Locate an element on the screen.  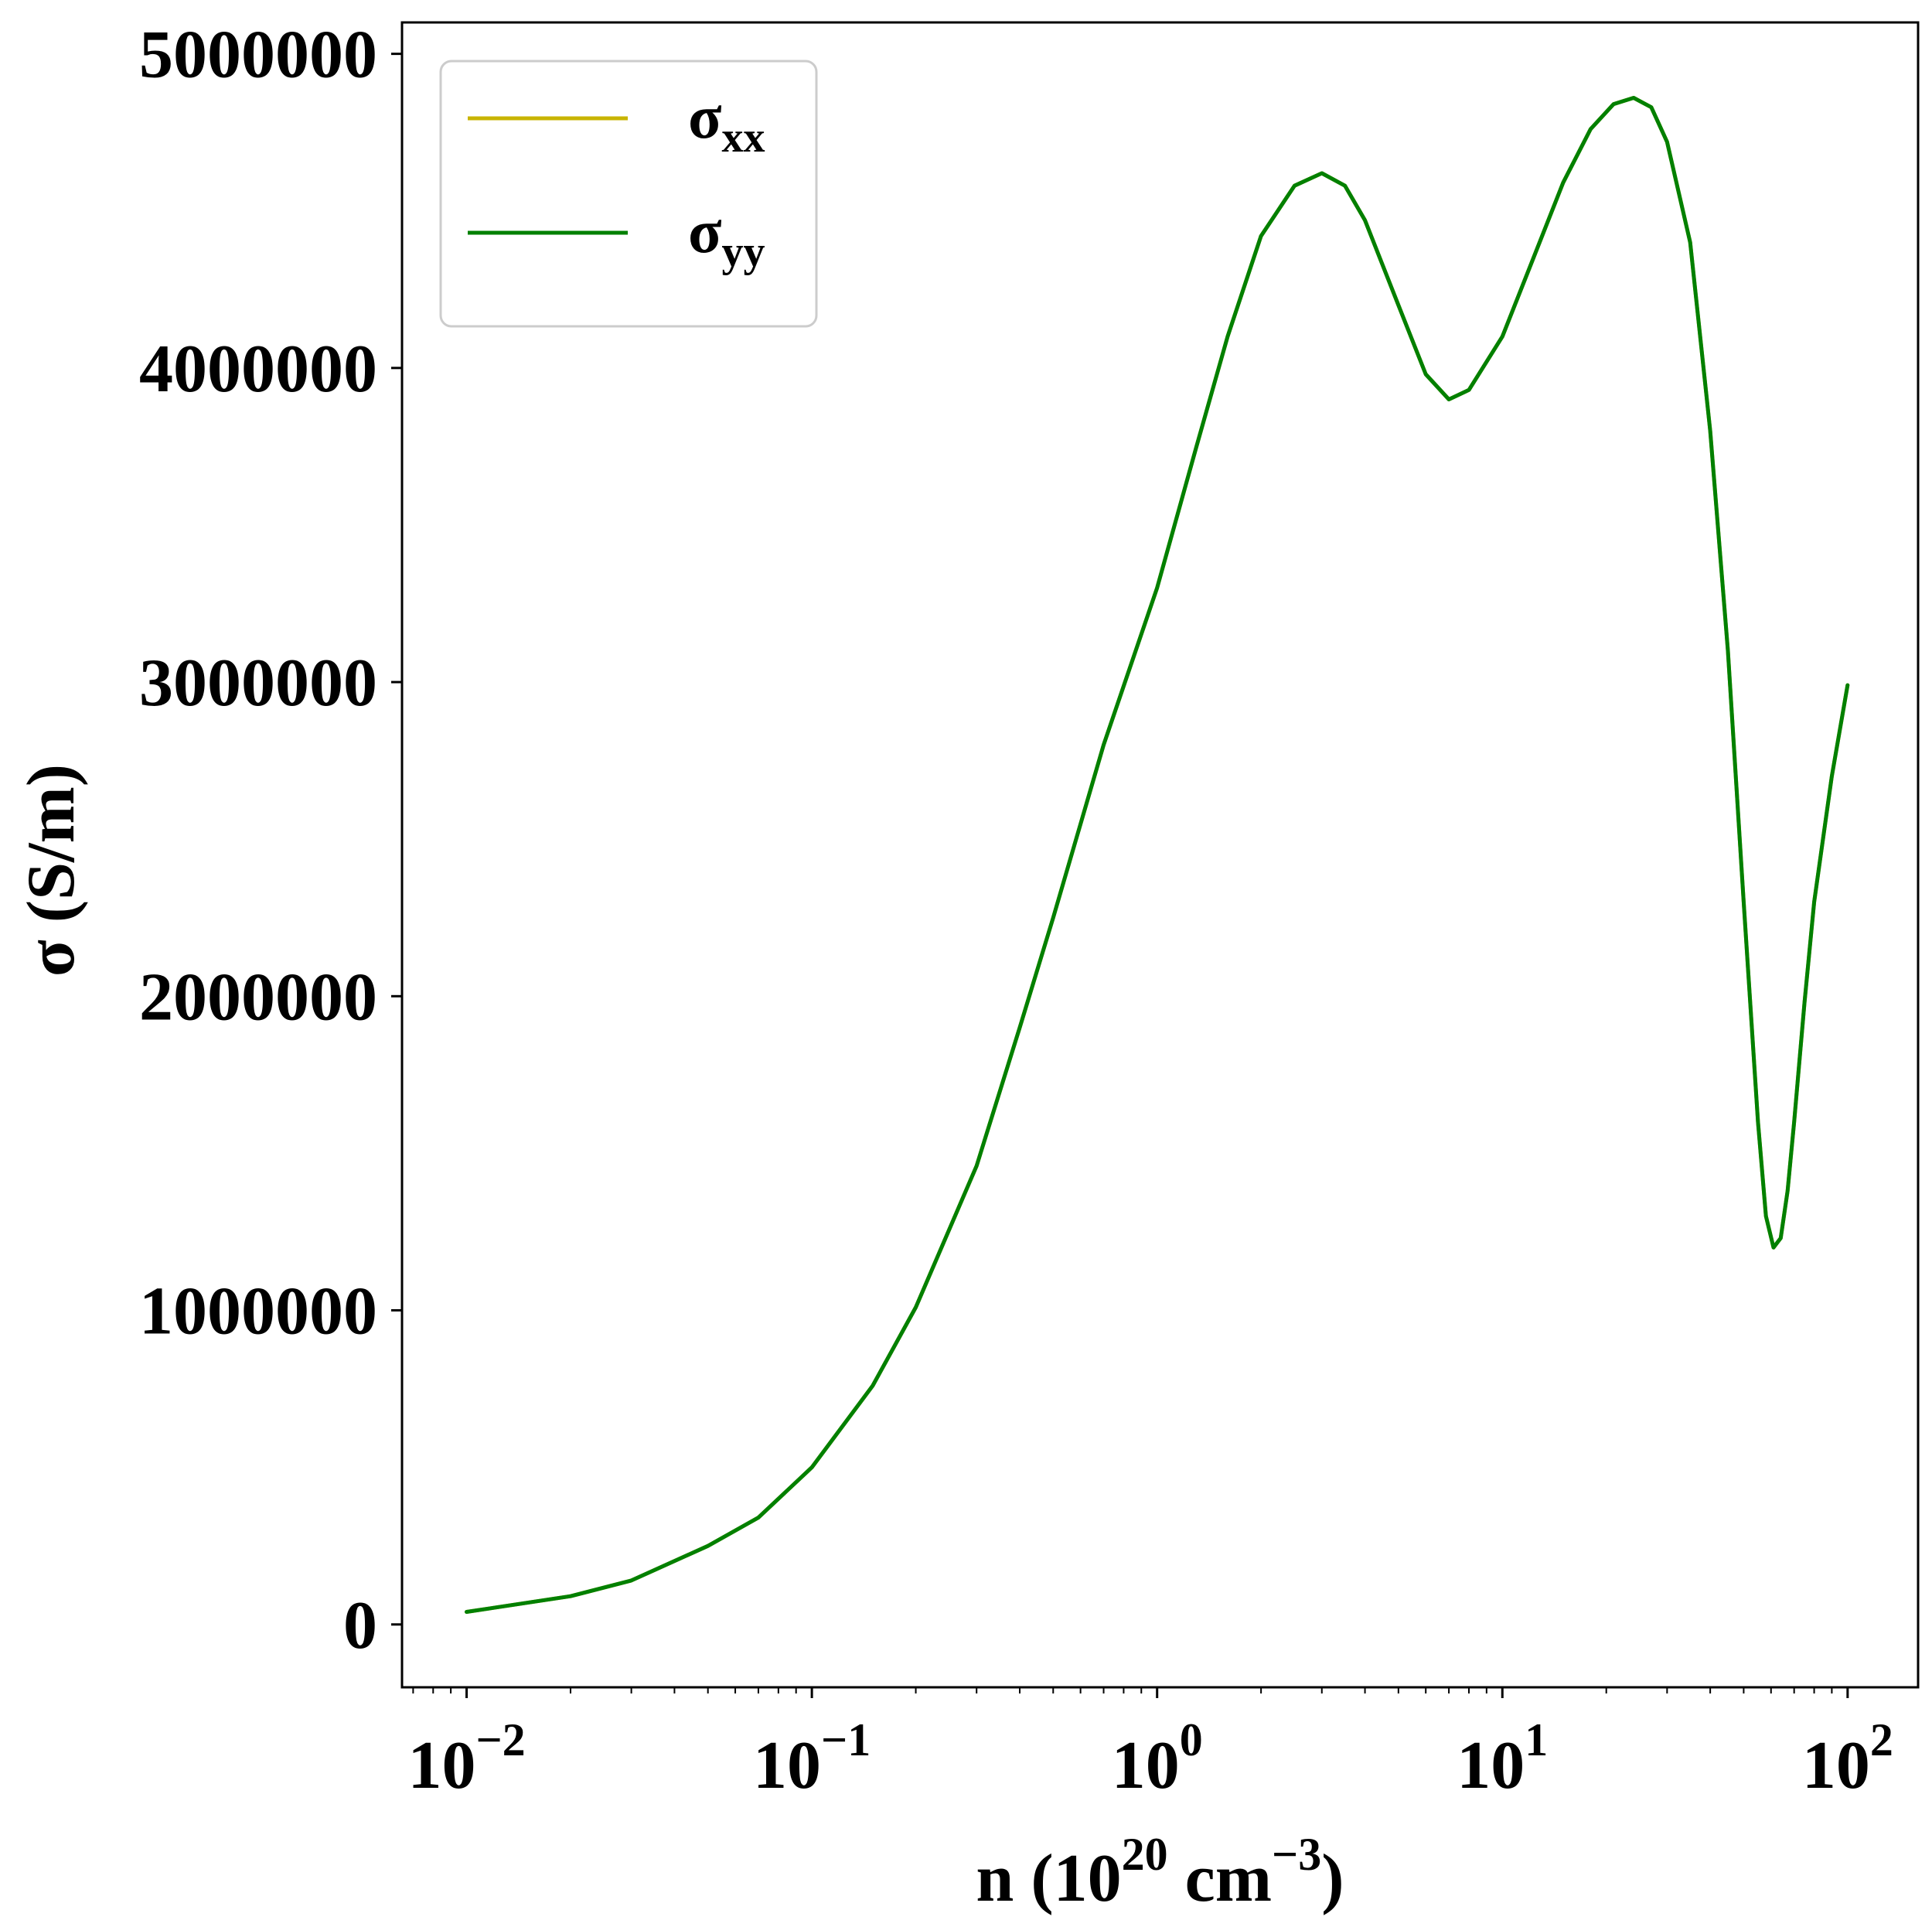
legend-label-sub-yy: yy is located at coordinates (743, 252).